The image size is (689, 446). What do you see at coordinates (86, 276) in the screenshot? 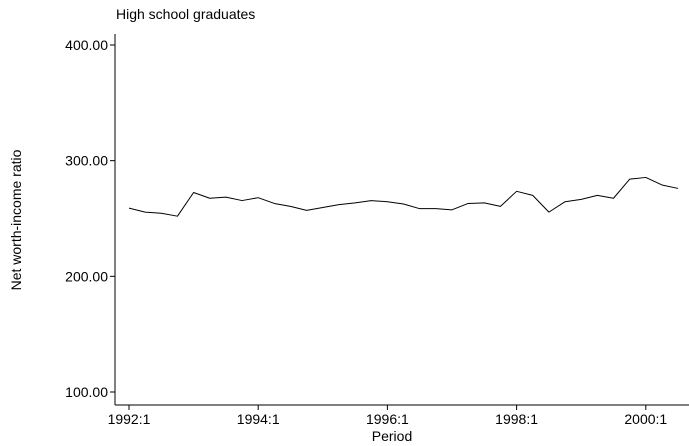
I see `y-tick-label: 200.00` at bounding box center [86, 276].